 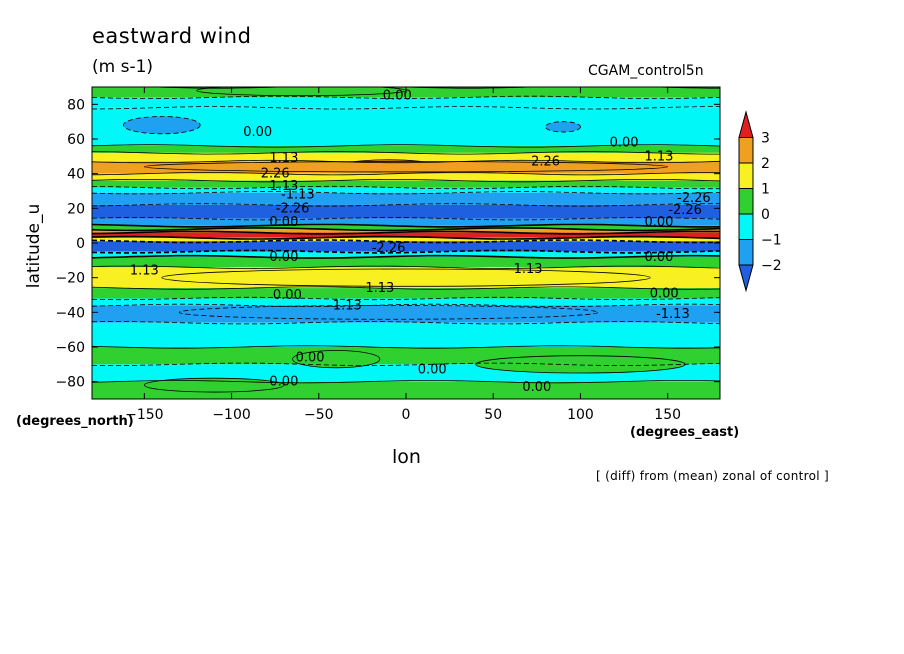 What do you see at coordinates (70, 348) in the screenshot?
I see `y-tick-label: −60` at bounding box center [70, 348].